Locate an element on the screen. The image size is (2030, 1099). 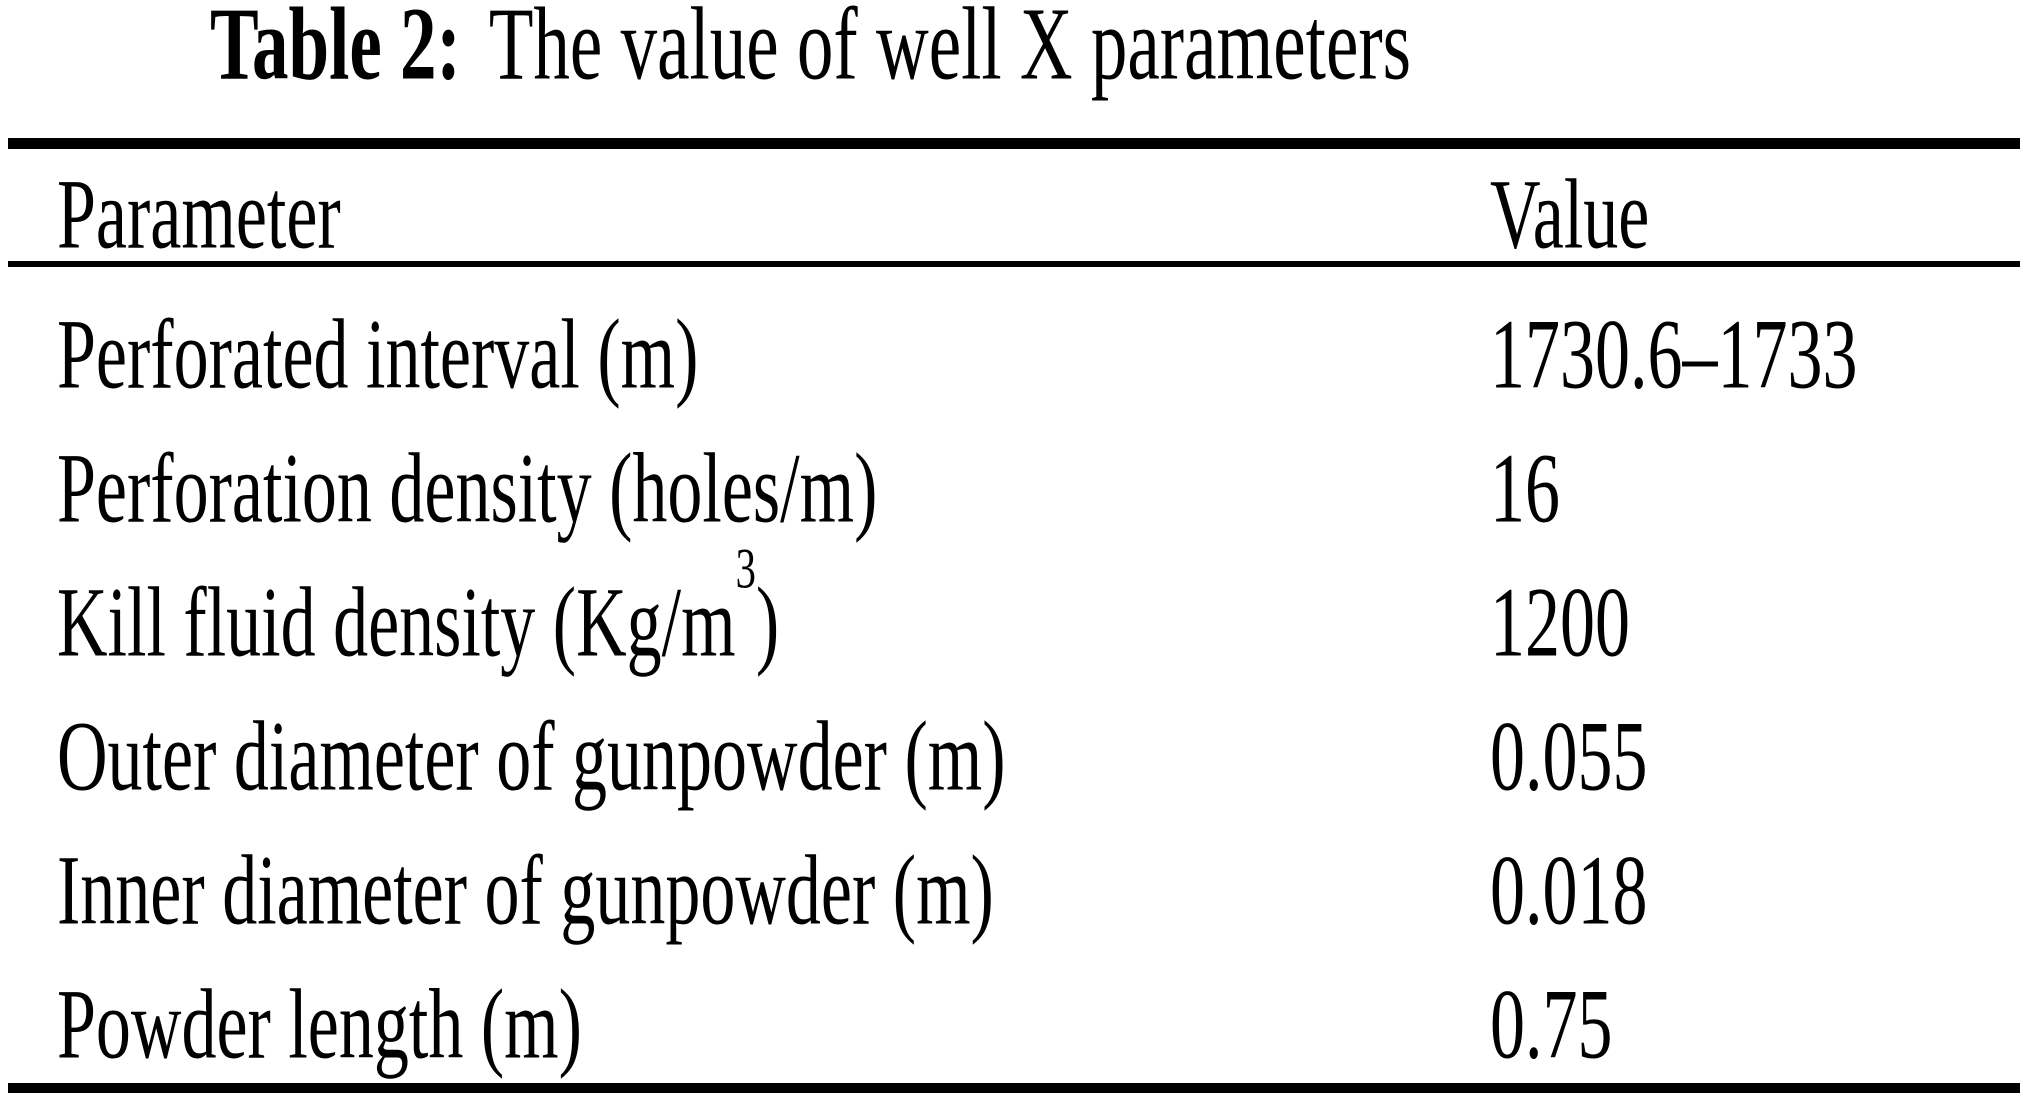
parameter-superscript: 3 is located at coordinates (745, 568).